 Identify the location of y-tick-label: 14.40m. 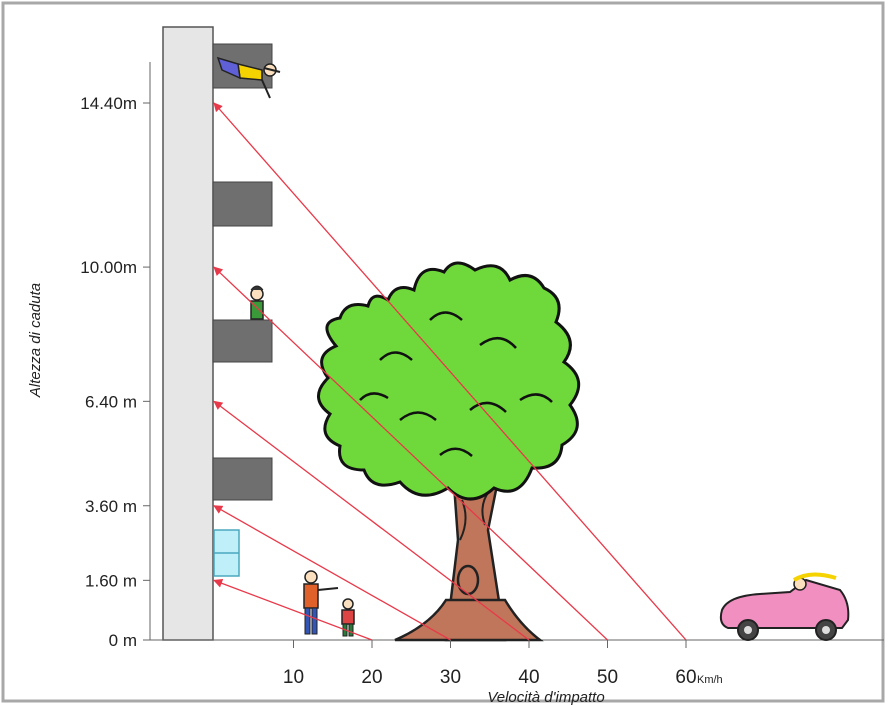
(108, 103).